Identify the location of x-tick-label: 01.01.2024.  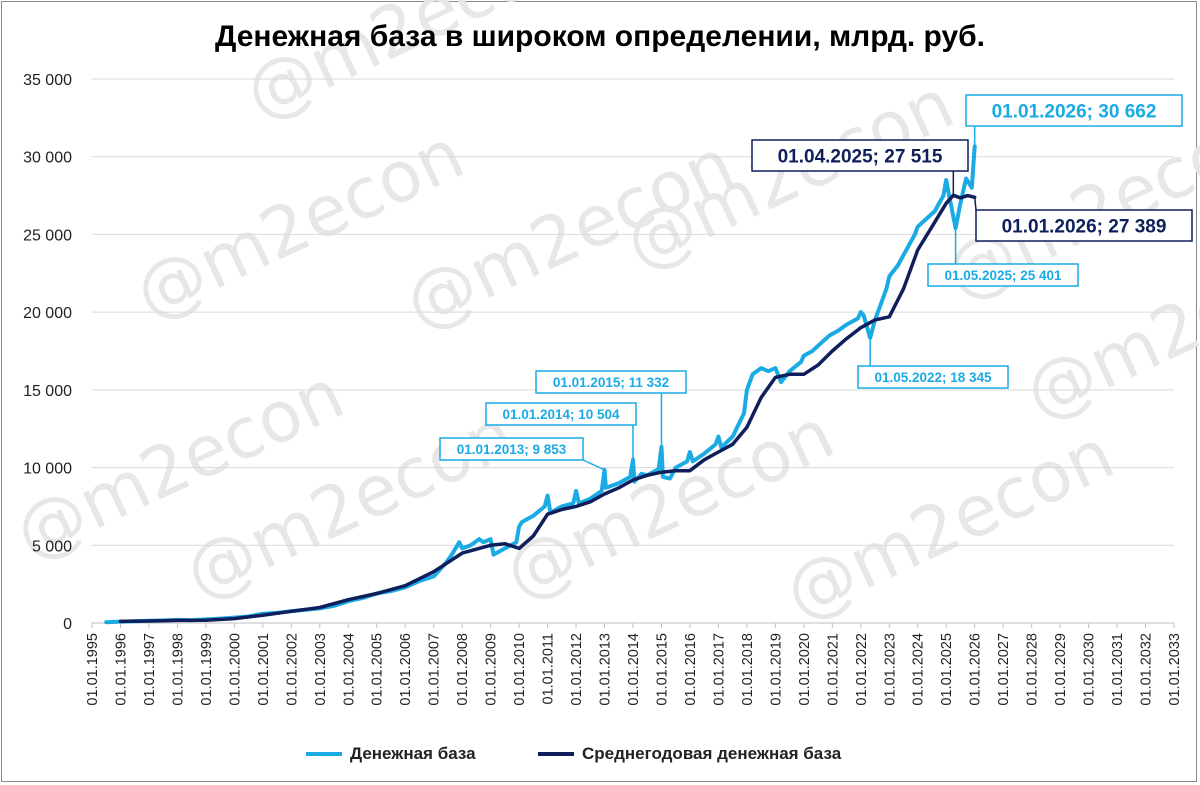
(919, 669).